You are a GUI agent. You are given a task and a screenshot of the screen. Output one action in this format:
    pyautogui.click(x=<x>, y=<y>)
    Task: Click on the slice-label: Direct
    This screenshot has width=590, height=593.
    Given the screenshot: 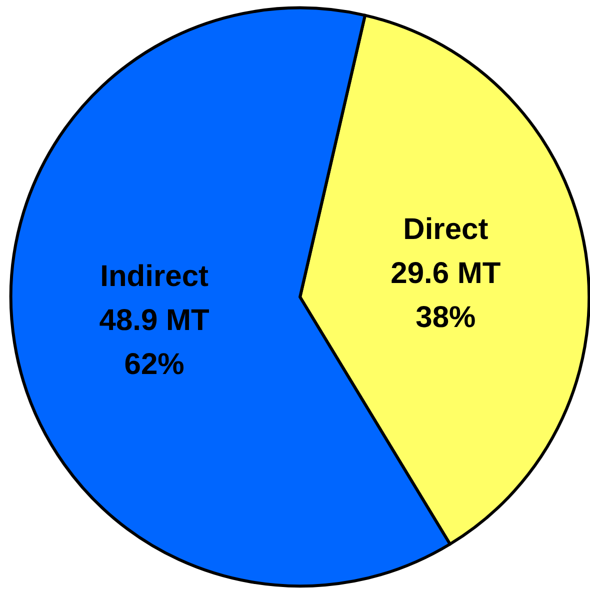 What is the action you would take?
    pyautogui.click(x=445, y=229)
    